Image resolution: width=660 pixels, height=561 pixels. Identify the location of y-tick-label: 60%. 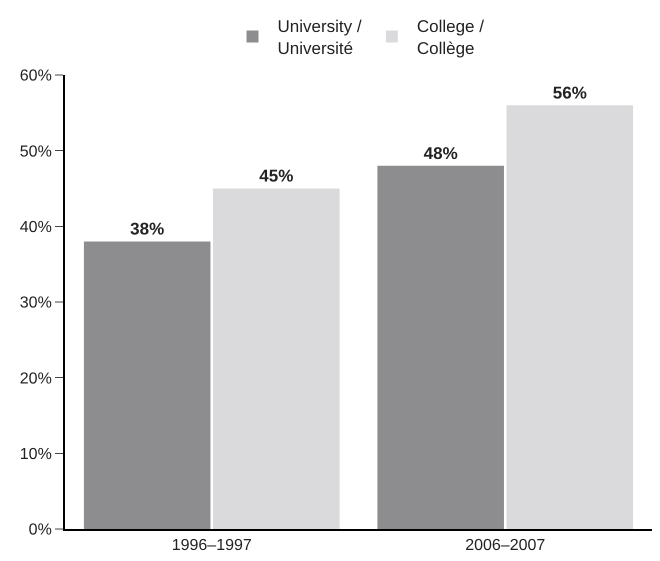
(36, 76).